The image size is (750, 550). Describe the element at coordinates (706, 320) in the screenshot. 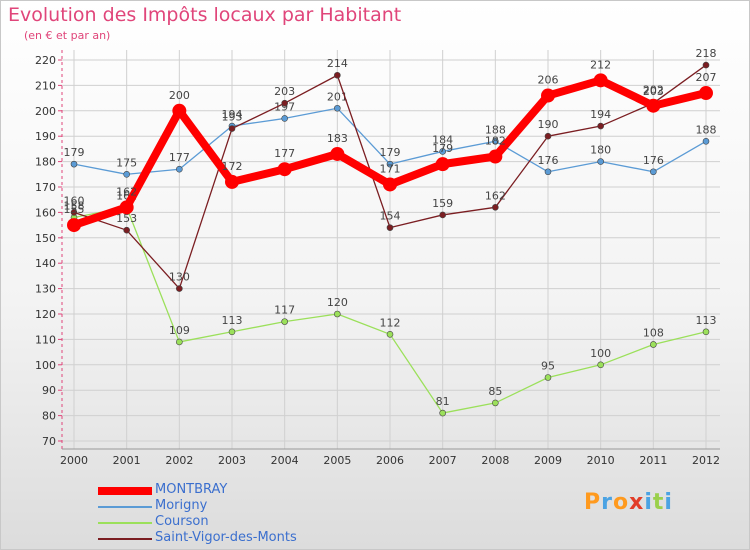

I see `data-label-courson-2012: 113` at that location.